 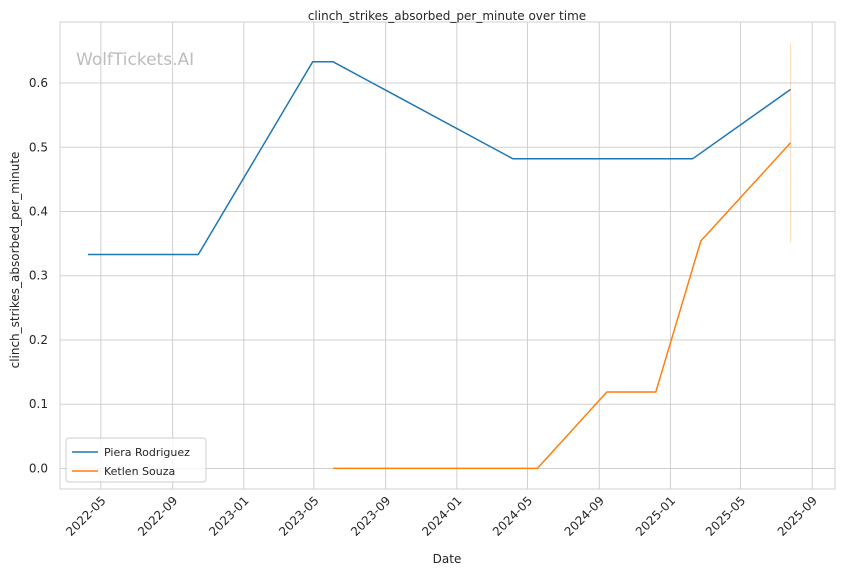 I want to click on x-tick-label: 2022-05, so click(x=85, y=516).